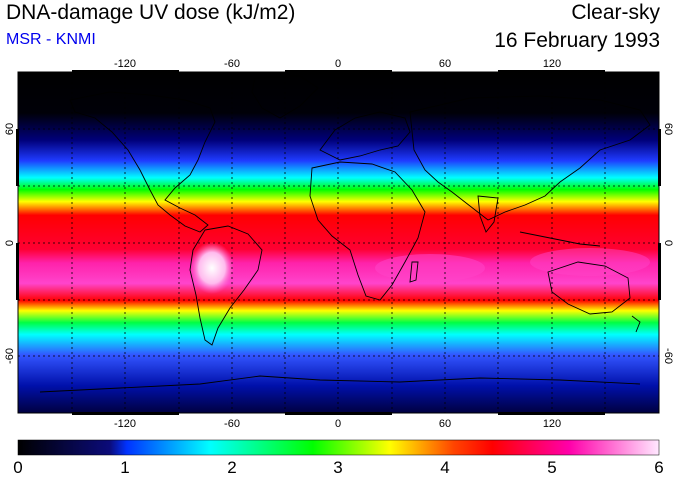  I want to click on africa-coast, so click(367, 231).